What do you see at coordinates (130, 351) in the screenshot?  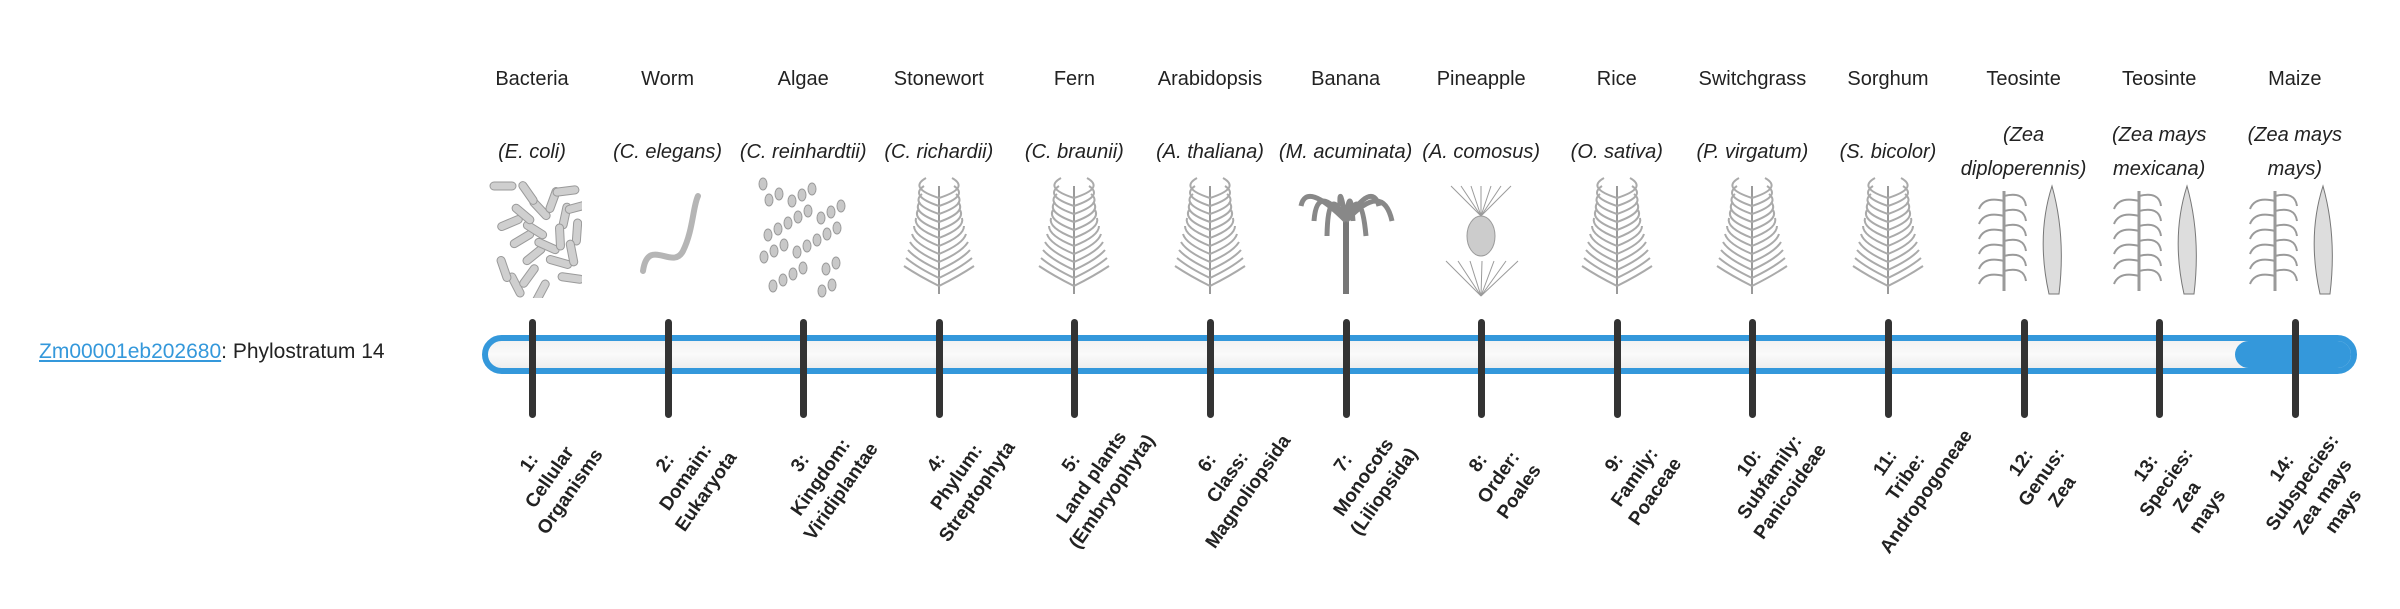 I see `gene-link: Zm00001eb202680` at bounding box center [130, 351].